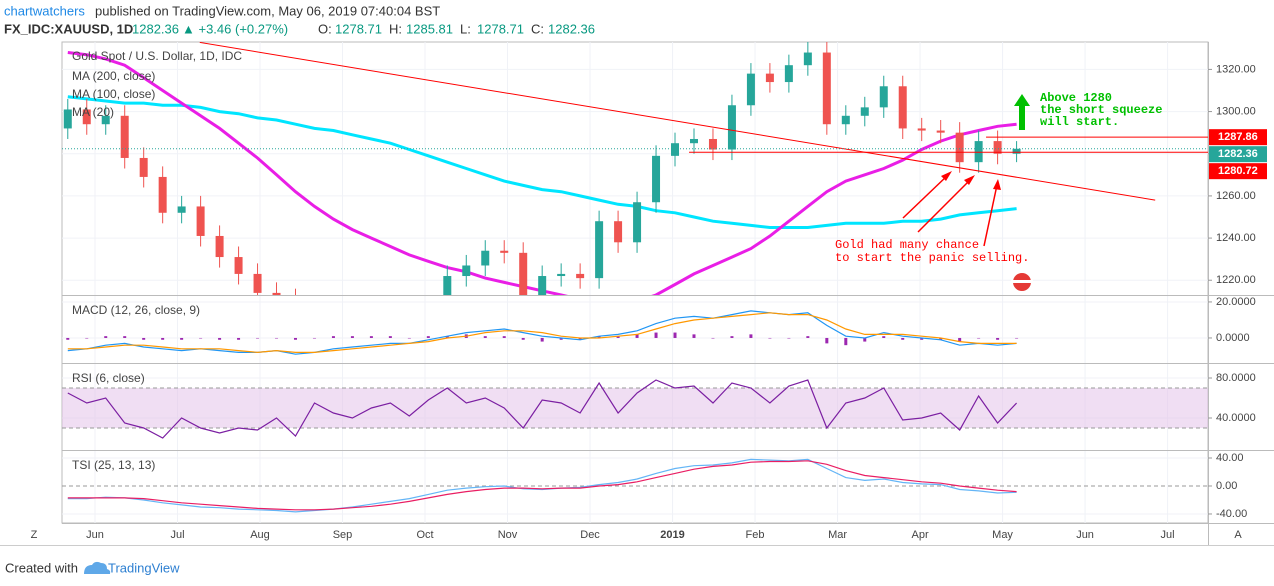 This screenshot has height=586, width=1274. I want to click on price-tag-label: 1280.72, so click(1238, 171).